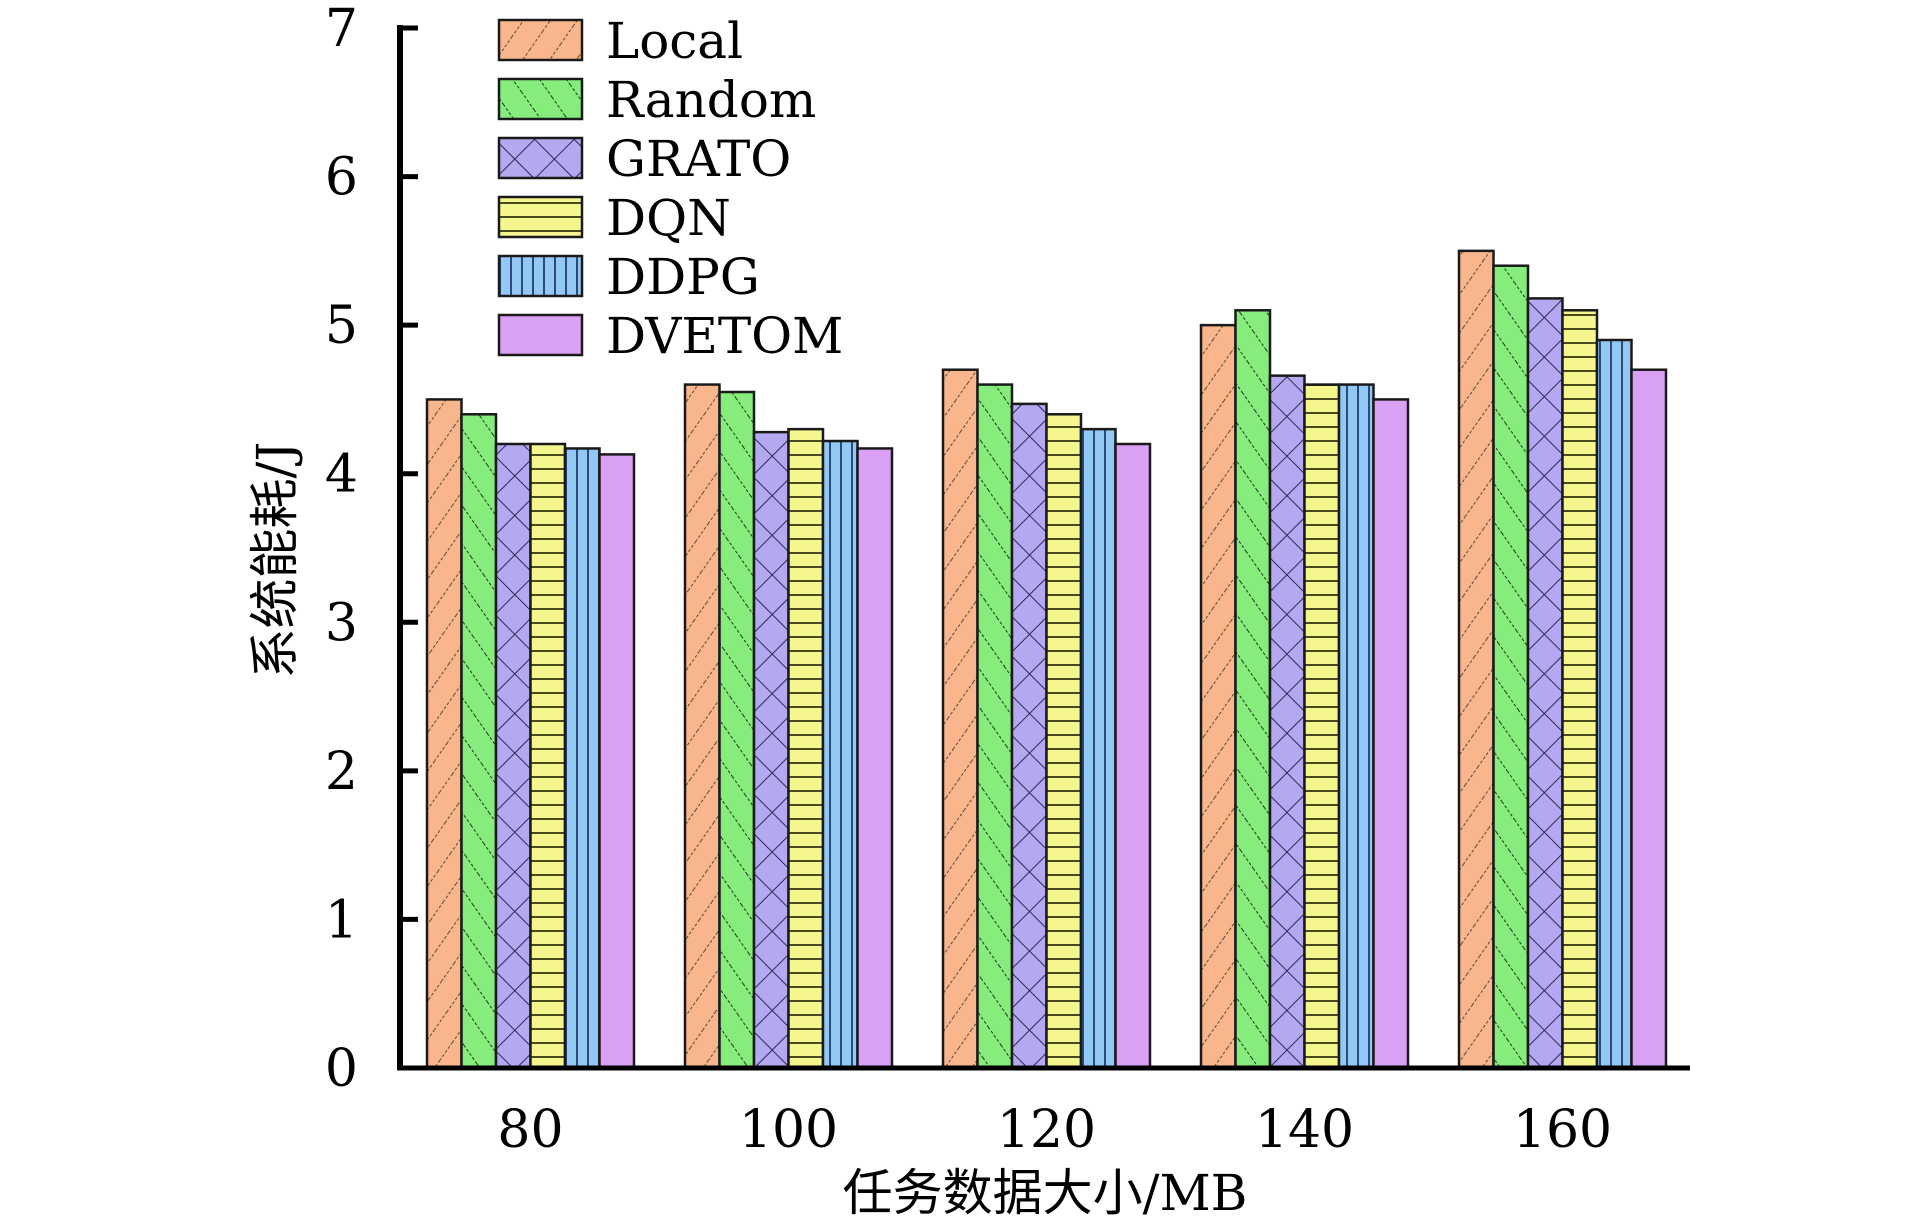 This screenshot has height=1228, width=1913. I want to click on x-axis-title: 任务数据大小/MB, so click(1045, 1193).